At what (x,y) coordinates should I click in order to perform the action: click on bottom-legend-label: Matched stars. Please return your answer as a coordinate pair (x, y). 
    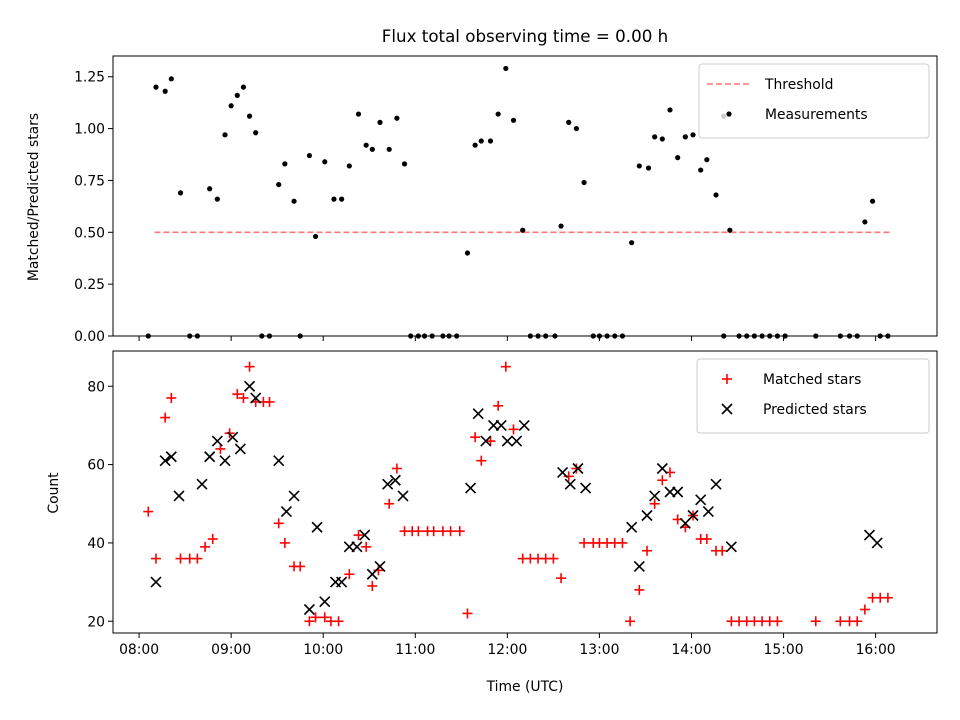
    Looking at the image, I should click on (812, 380).